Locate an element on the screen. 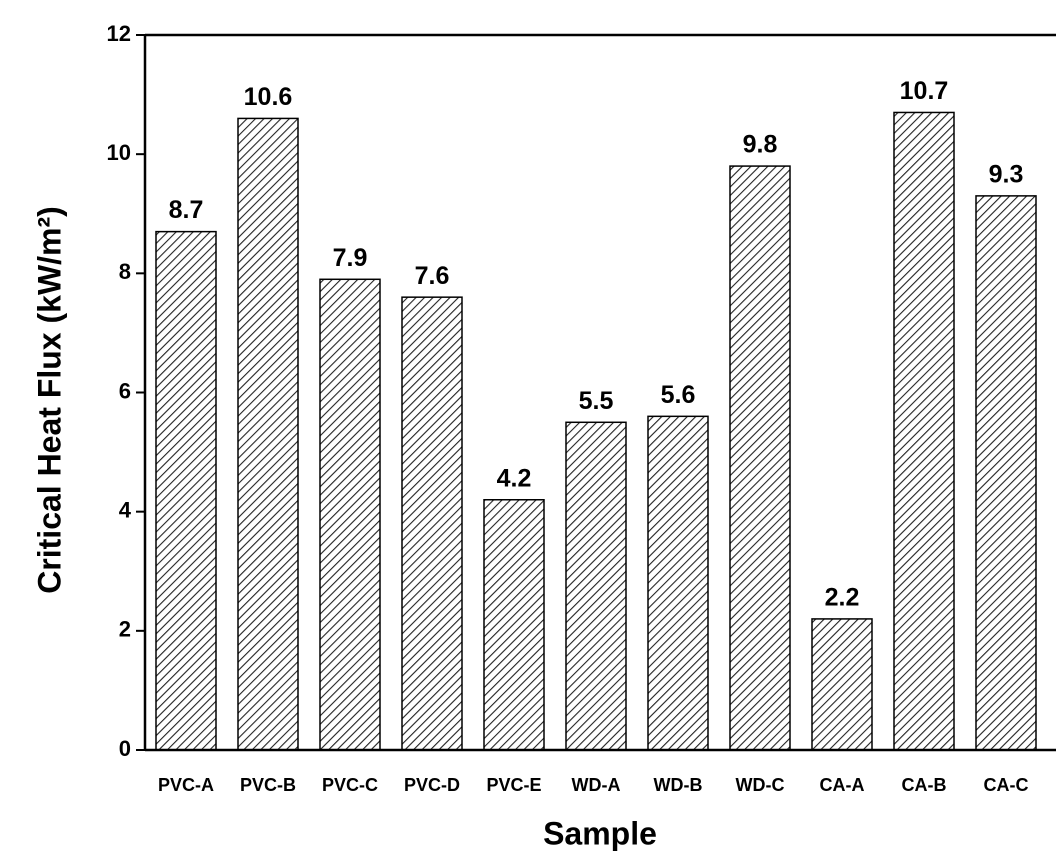 Image resolution: width=1056 pixels, height=862 pixels. value-label: 4.2 is located at coordinates (514, 478).